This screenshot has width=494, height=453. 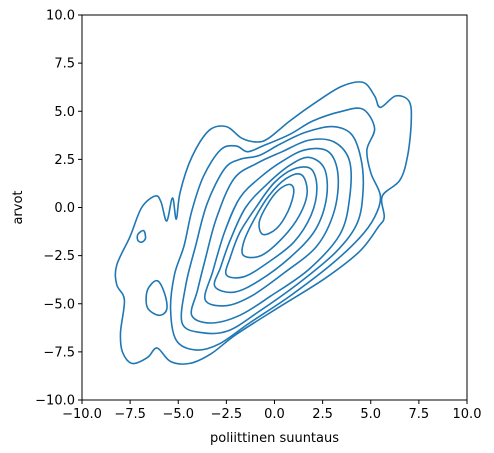 I want to click on y-tick-label: −7.5, so click(x=59, y=352).